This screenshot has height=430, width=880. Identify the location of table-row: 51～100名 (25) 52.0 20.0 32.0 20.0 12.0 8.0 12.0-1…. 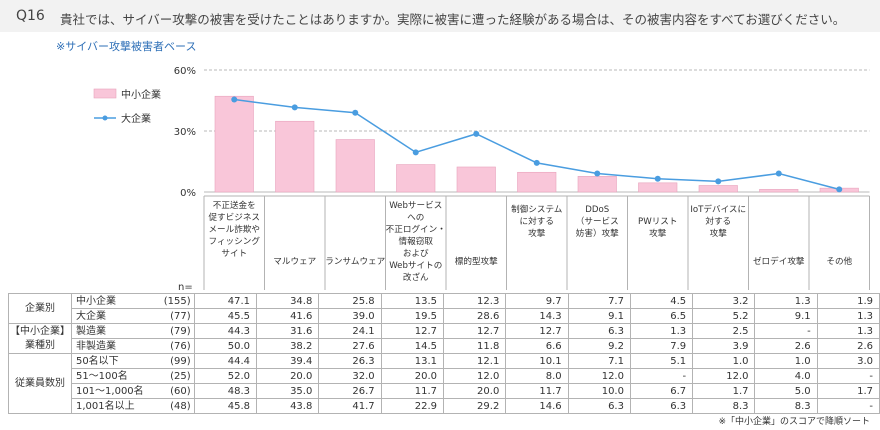
(444, 376).